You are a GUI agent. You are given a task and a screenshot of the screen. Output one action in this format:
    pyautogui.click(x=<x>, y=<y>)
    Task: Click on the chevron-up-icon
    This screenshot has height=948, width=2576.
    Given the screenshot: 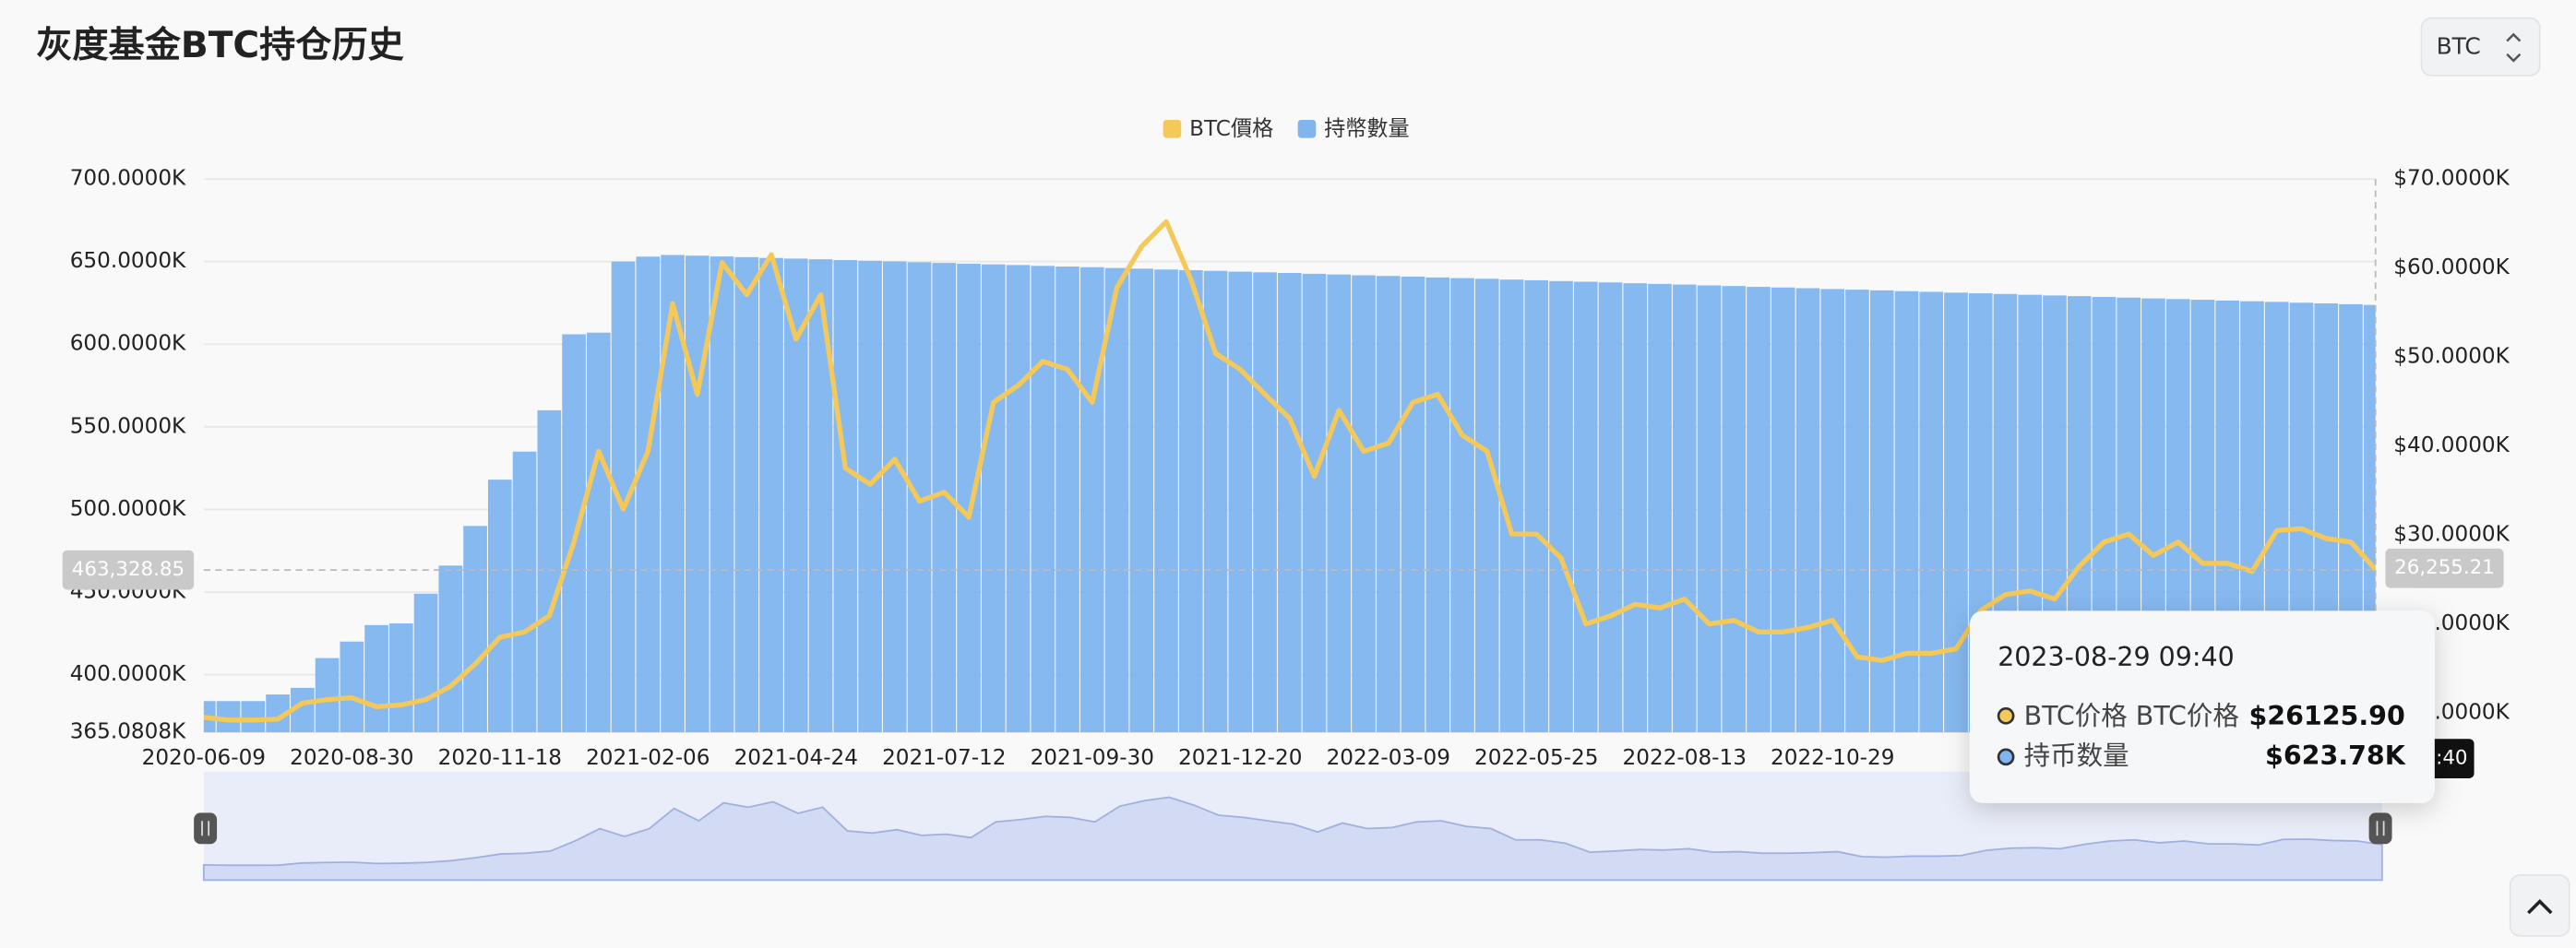 What is the action you would take?
    pyautogui.click(x=2540, y=907)
    